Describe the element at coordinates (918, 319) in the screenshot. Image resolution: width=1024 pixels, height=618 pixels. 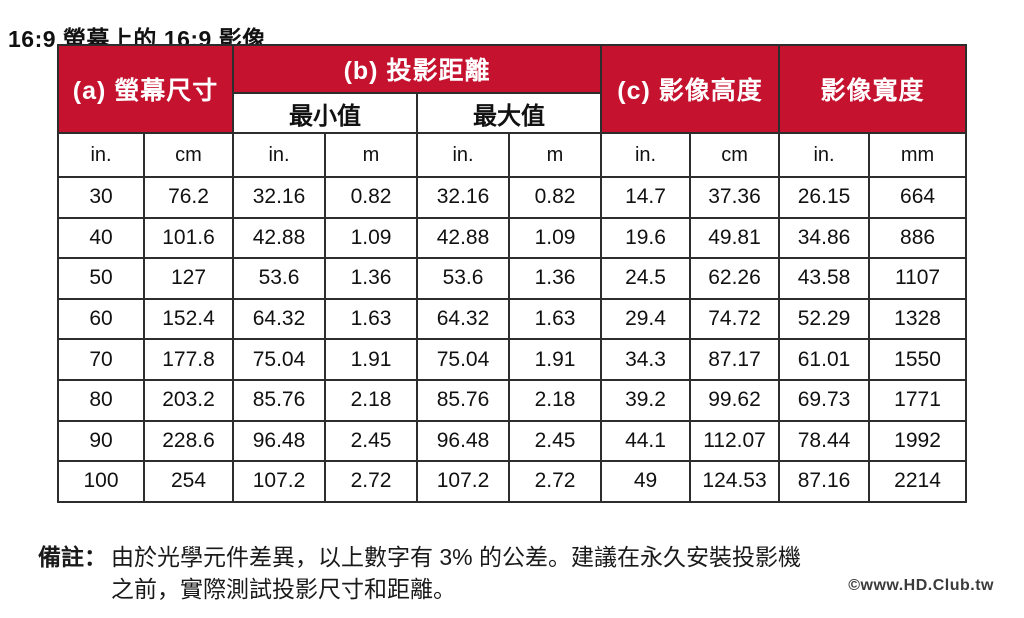
I see `table-cell: 1328` at that location.